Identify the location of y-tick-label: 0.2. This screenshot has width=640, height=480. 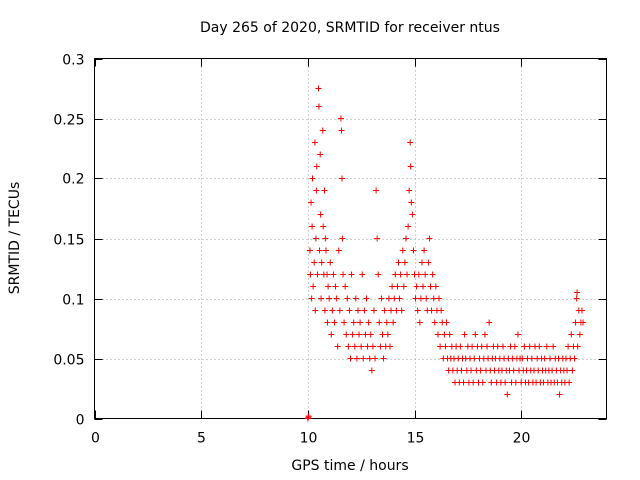
(73, 180).